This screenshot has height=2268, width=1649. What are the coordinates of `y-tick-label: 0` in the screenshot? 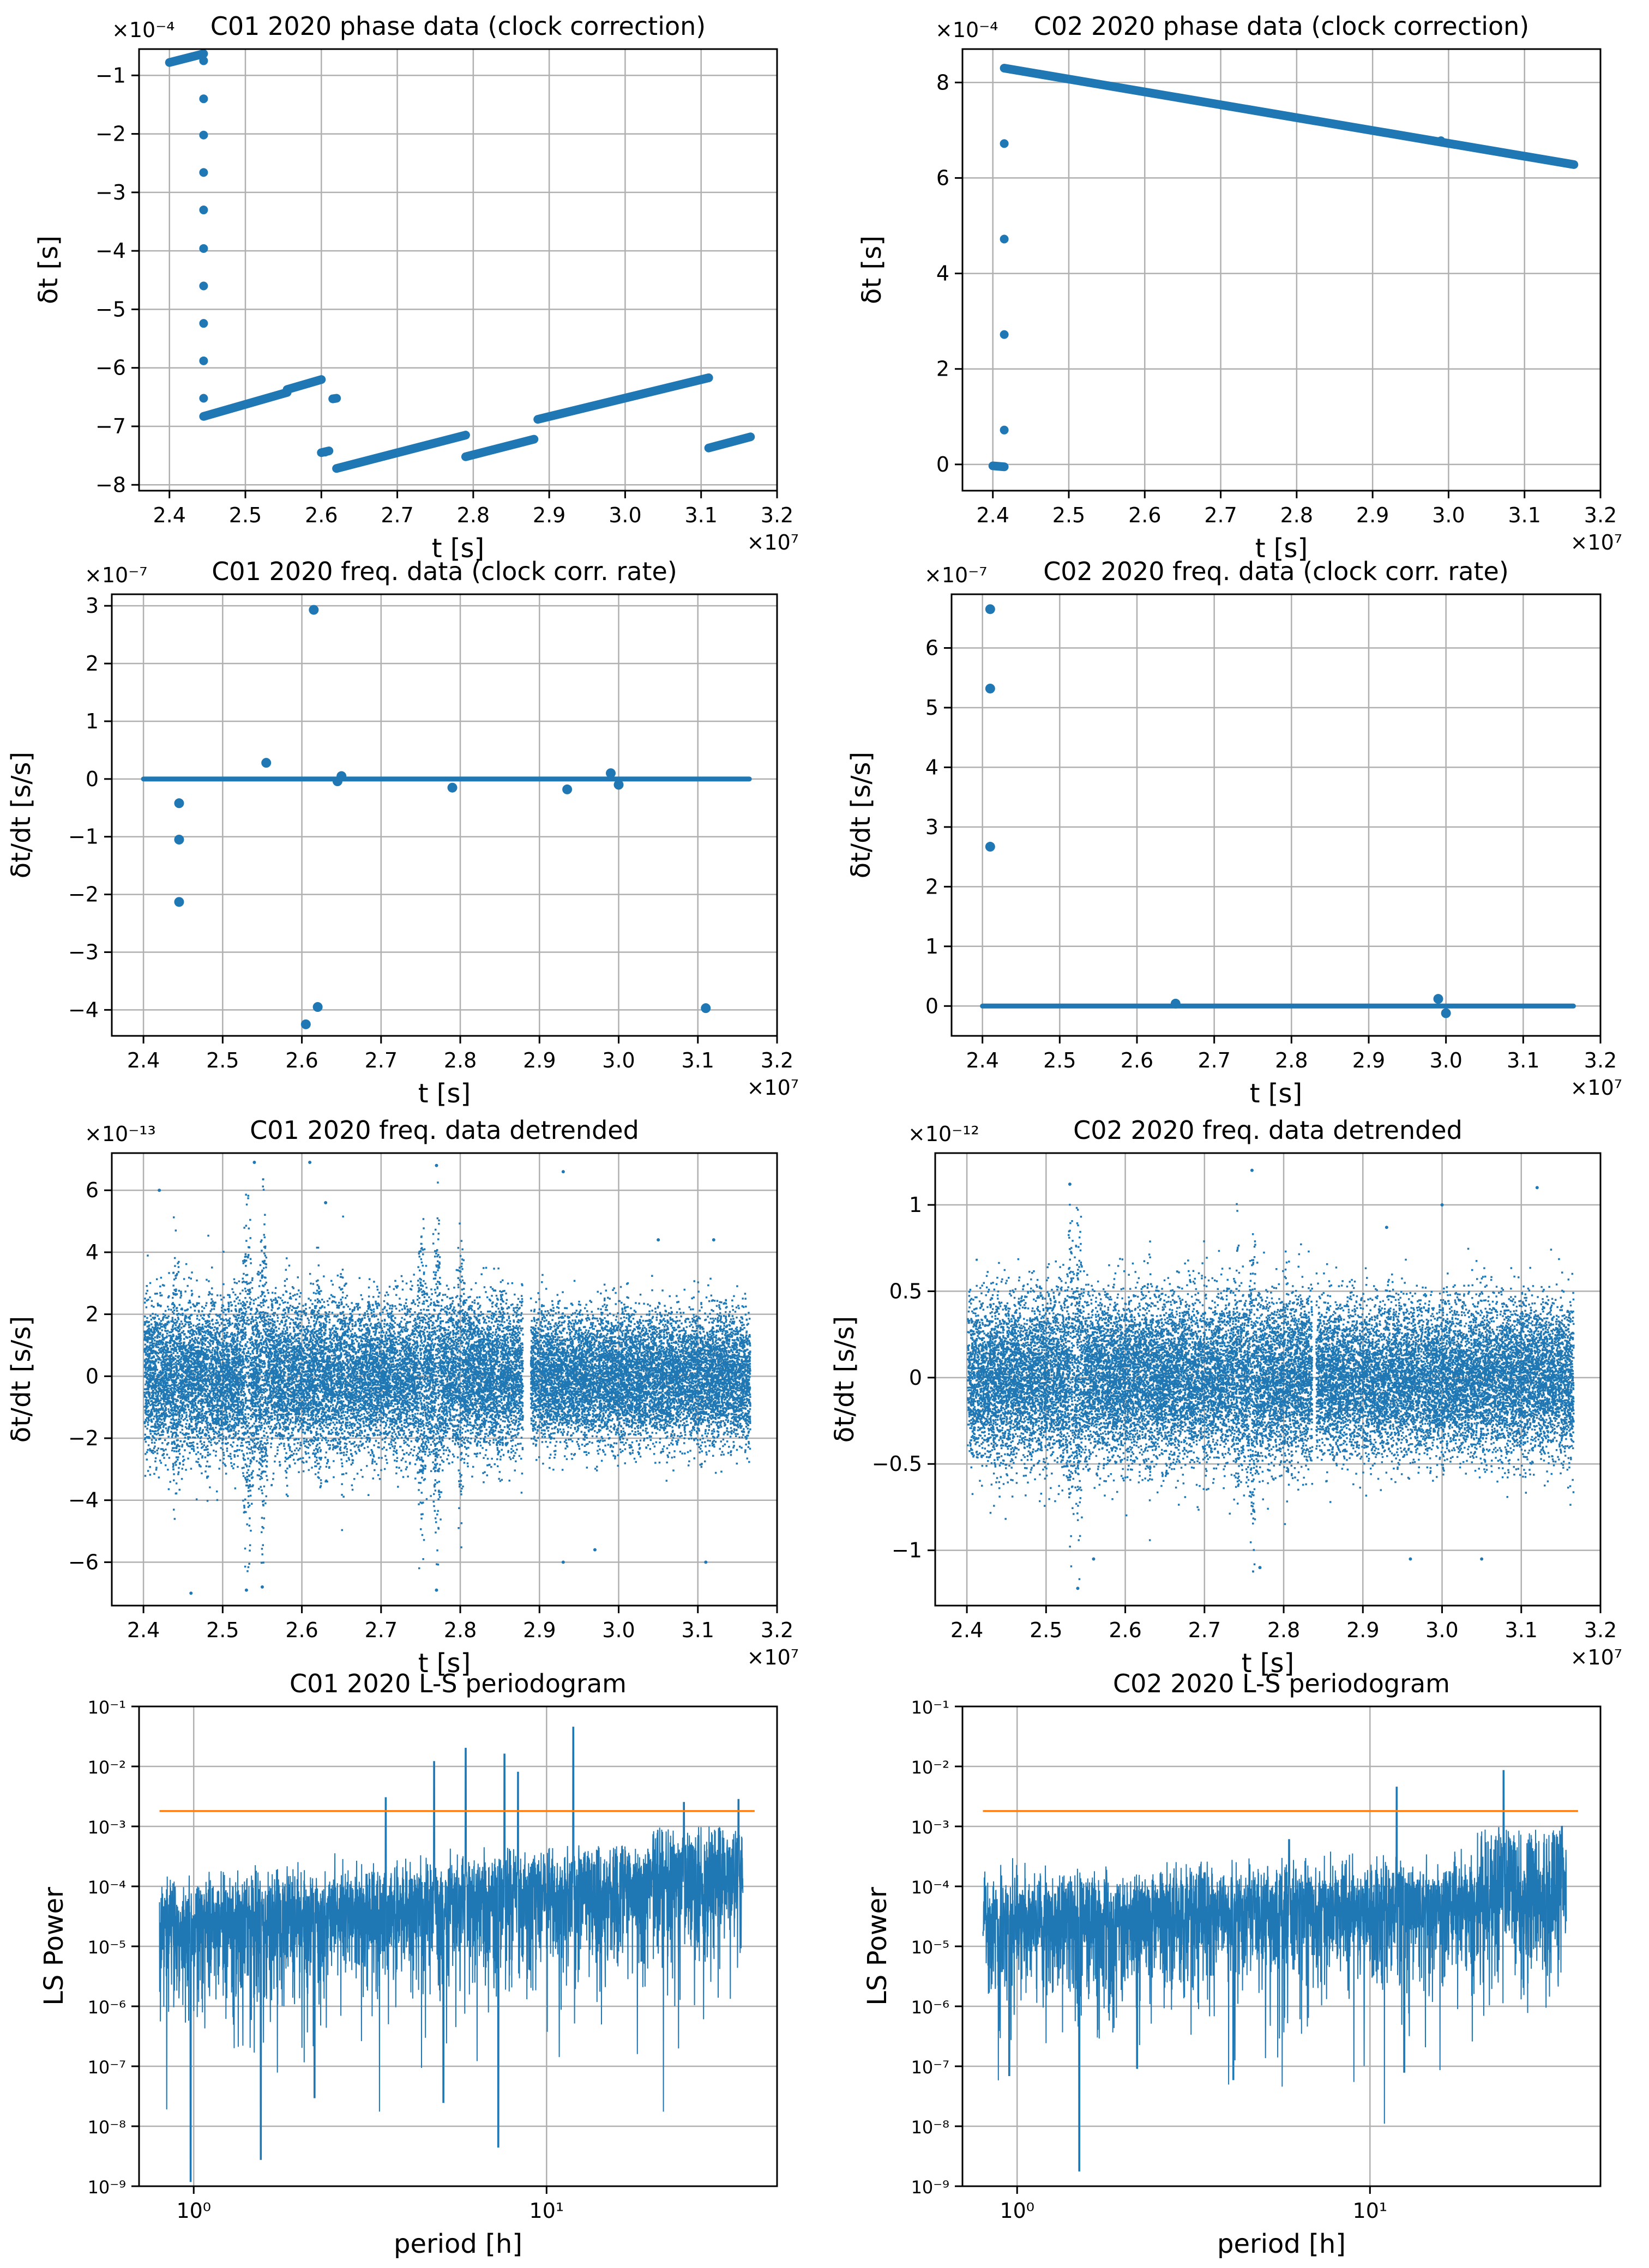 It's located at (92, 1376).